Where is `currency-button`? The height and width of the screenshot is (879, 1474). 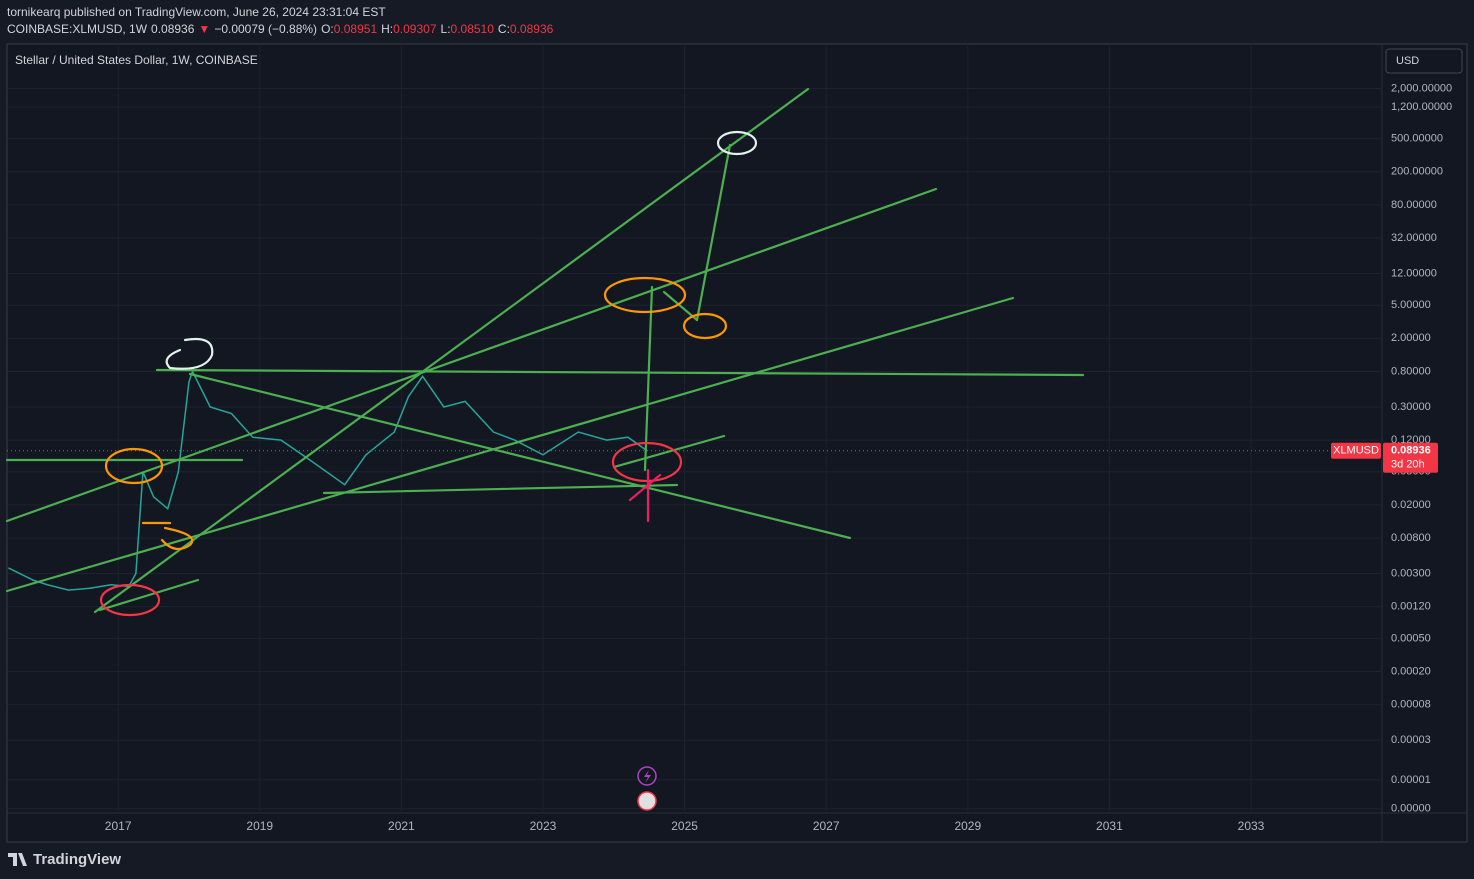 currency-button is located at coordinates (1424, 61).